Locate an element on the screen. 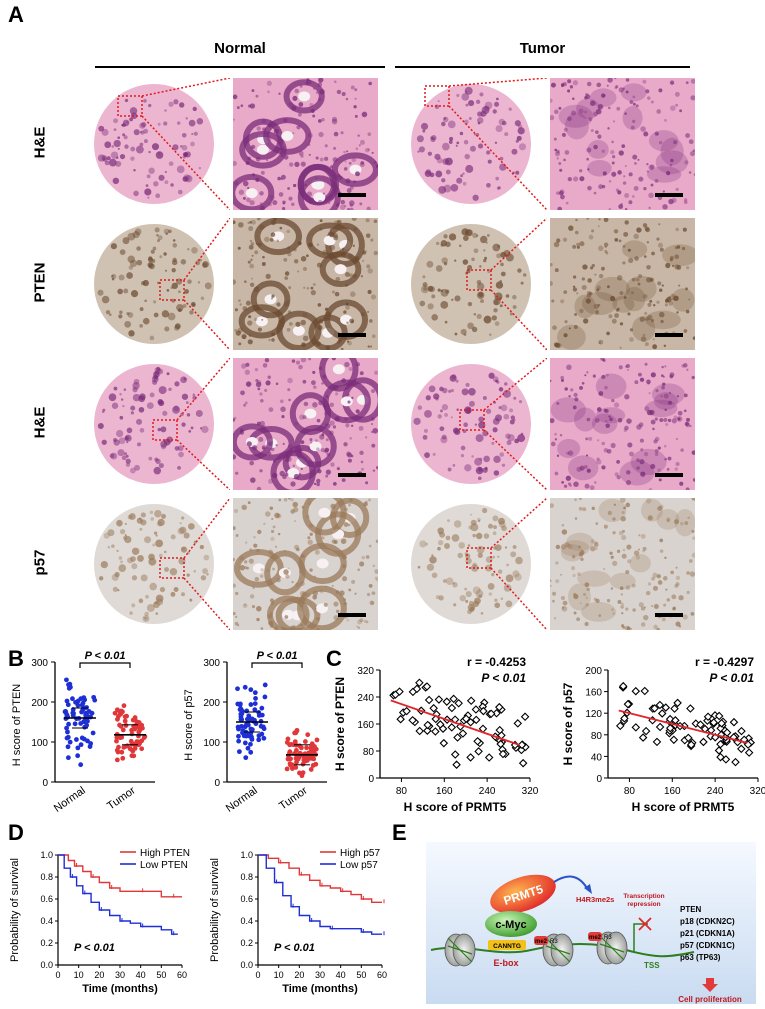 This screenshot has height=1009, width=765. y-tick-label: 40 is located at coordinates (597, 757).